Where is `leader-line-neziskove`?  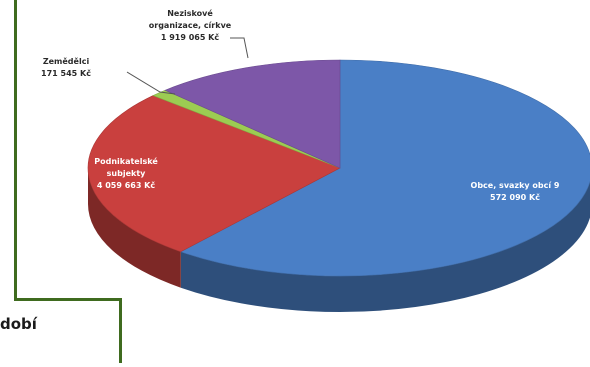
leader-line-neziskove is located at coordinates (239, 48).